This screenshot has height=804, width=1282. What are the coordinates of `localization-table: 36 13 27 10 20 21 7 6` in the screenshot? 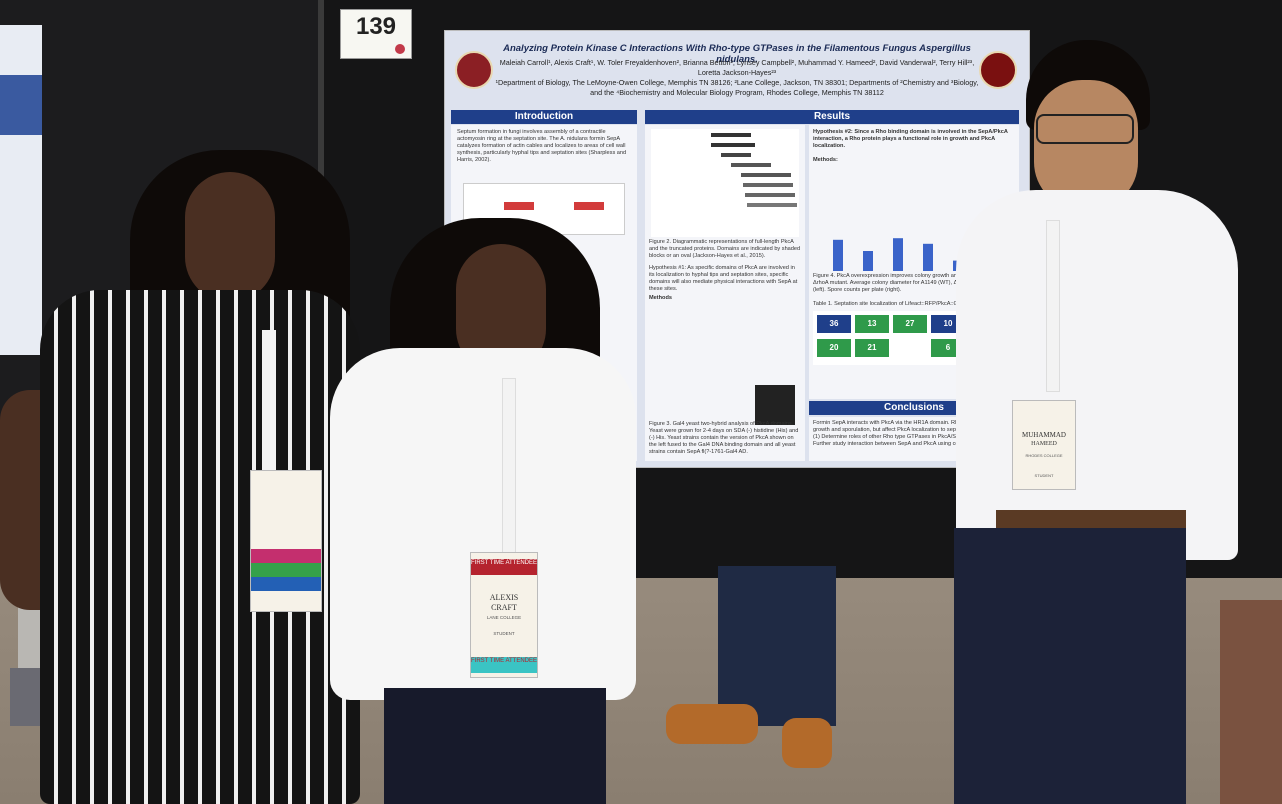 It's located at (893, 338).